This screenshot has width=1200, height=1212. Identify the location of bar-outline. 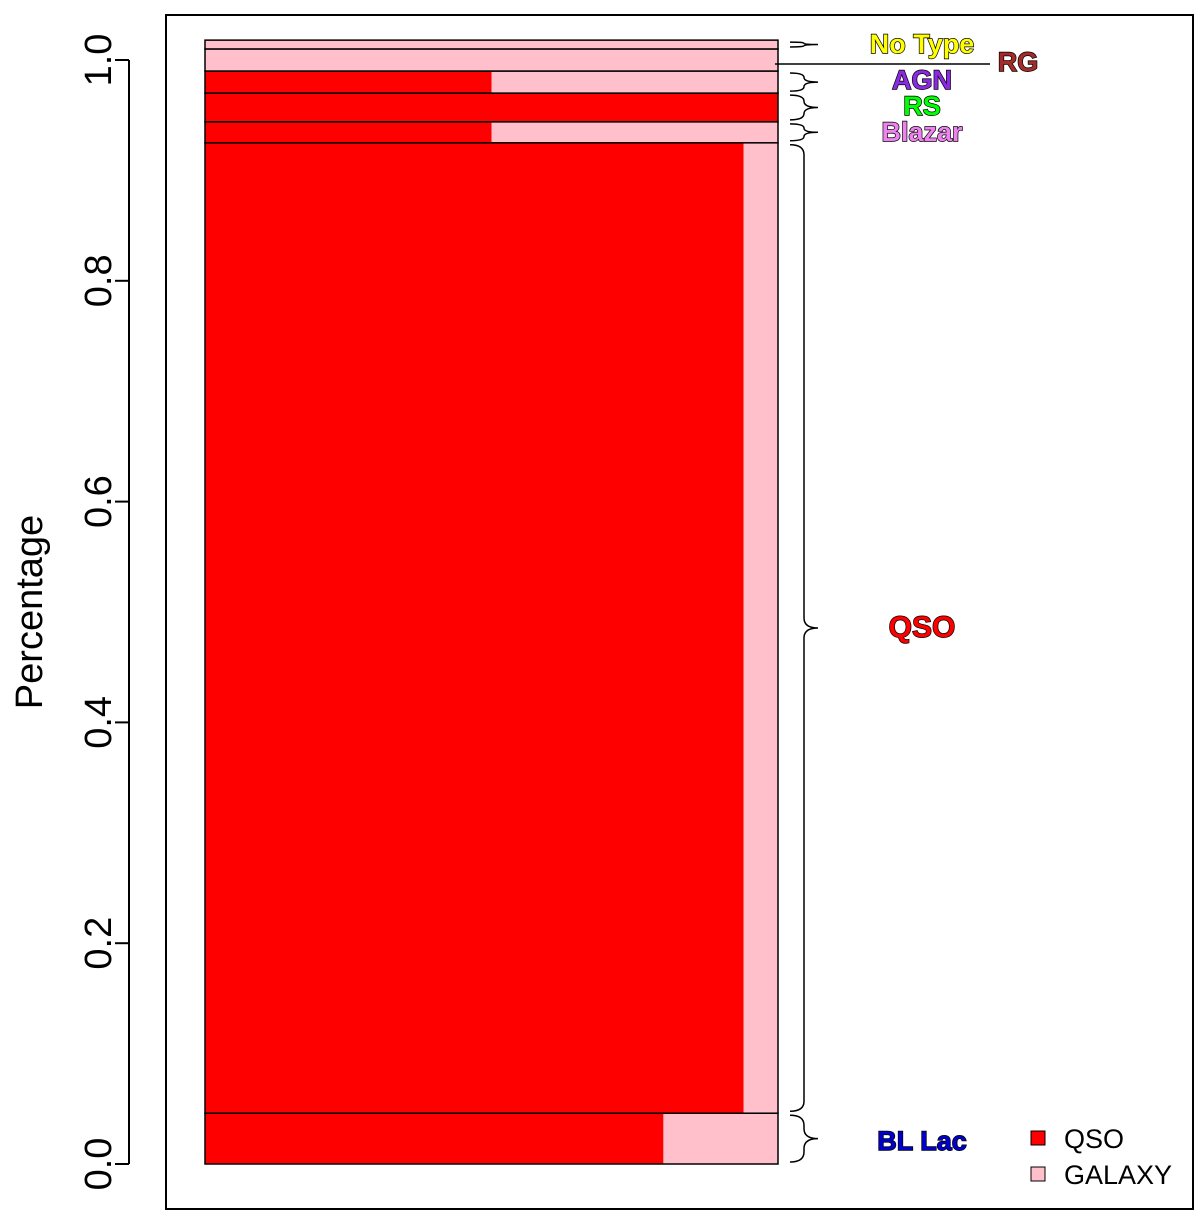
(491, 44).